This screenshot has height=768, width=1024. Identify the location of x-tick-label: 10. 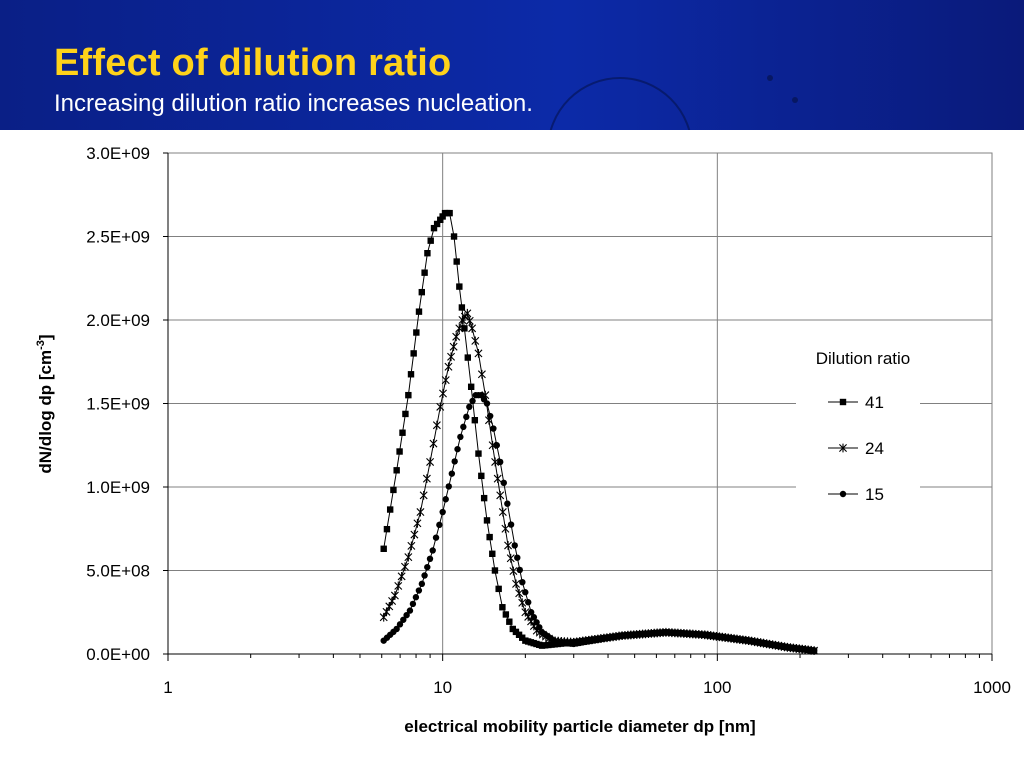
(442, 687).